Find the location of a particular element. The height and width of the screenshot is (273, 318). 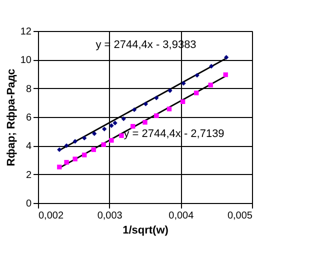

y-tick-label: 2 is located at coordinates (29, 175).